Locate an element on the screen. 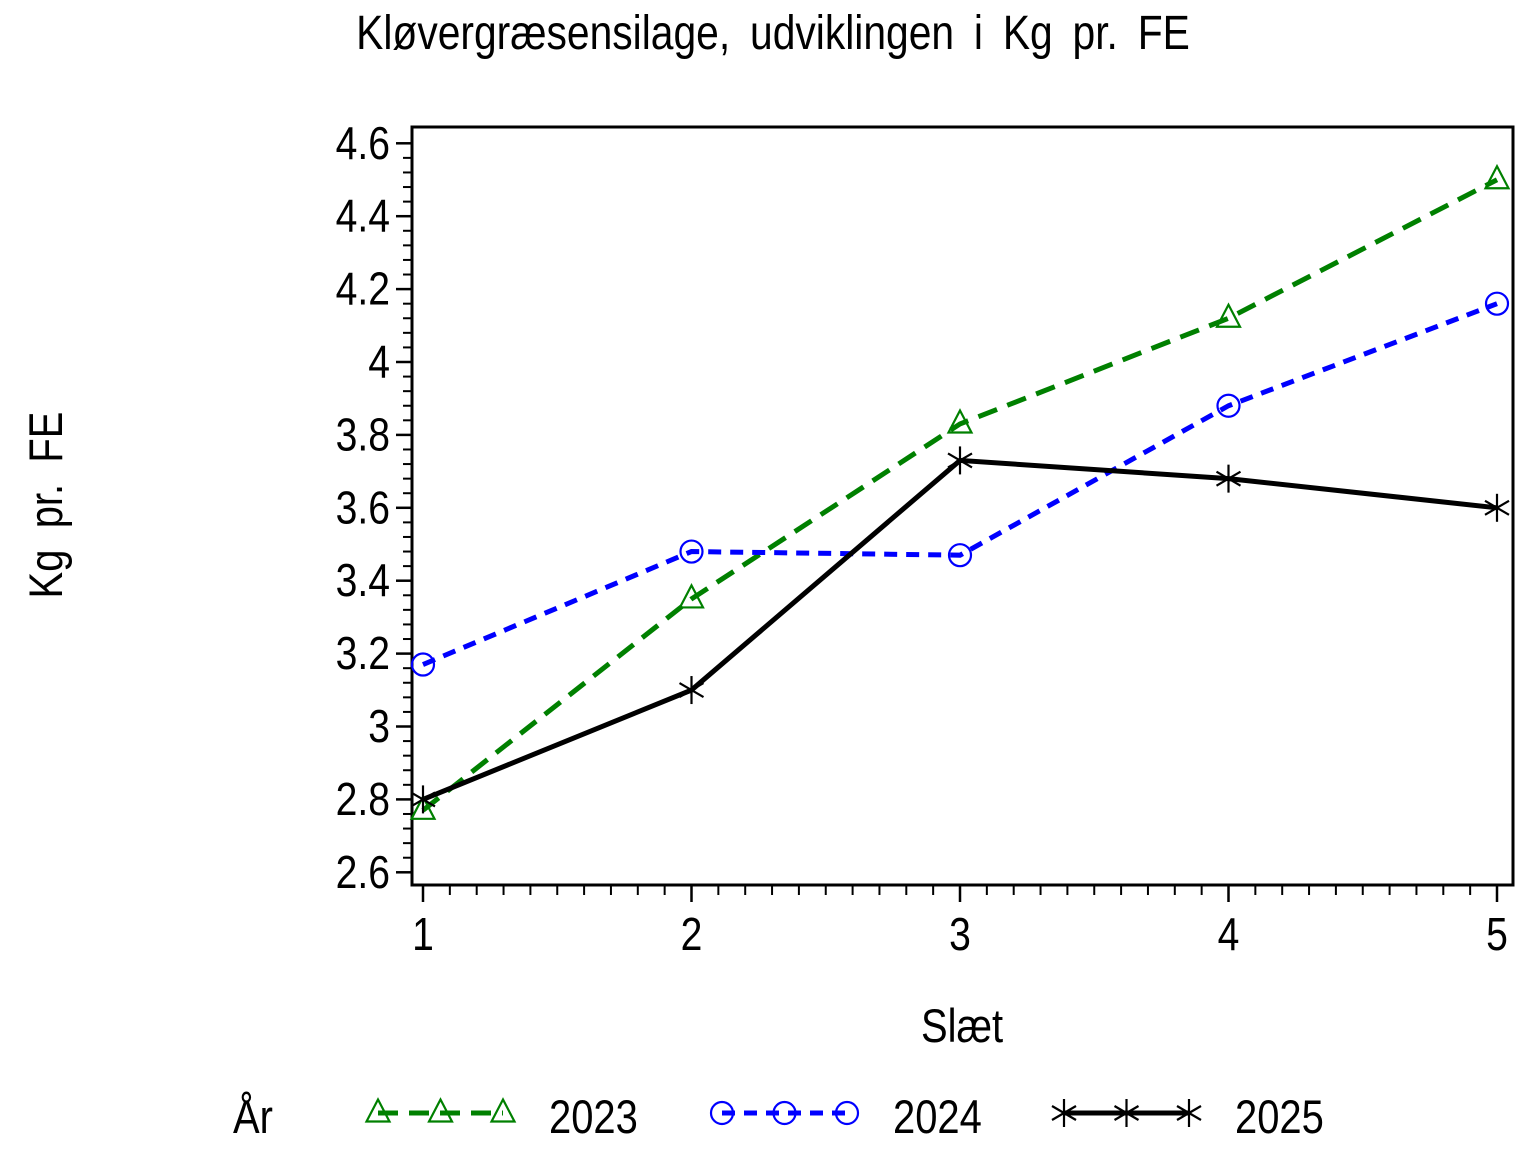 The height and width of the screenshot is (1152, 1536). y-tick-label: 4 is located at coordinates (379, 363).